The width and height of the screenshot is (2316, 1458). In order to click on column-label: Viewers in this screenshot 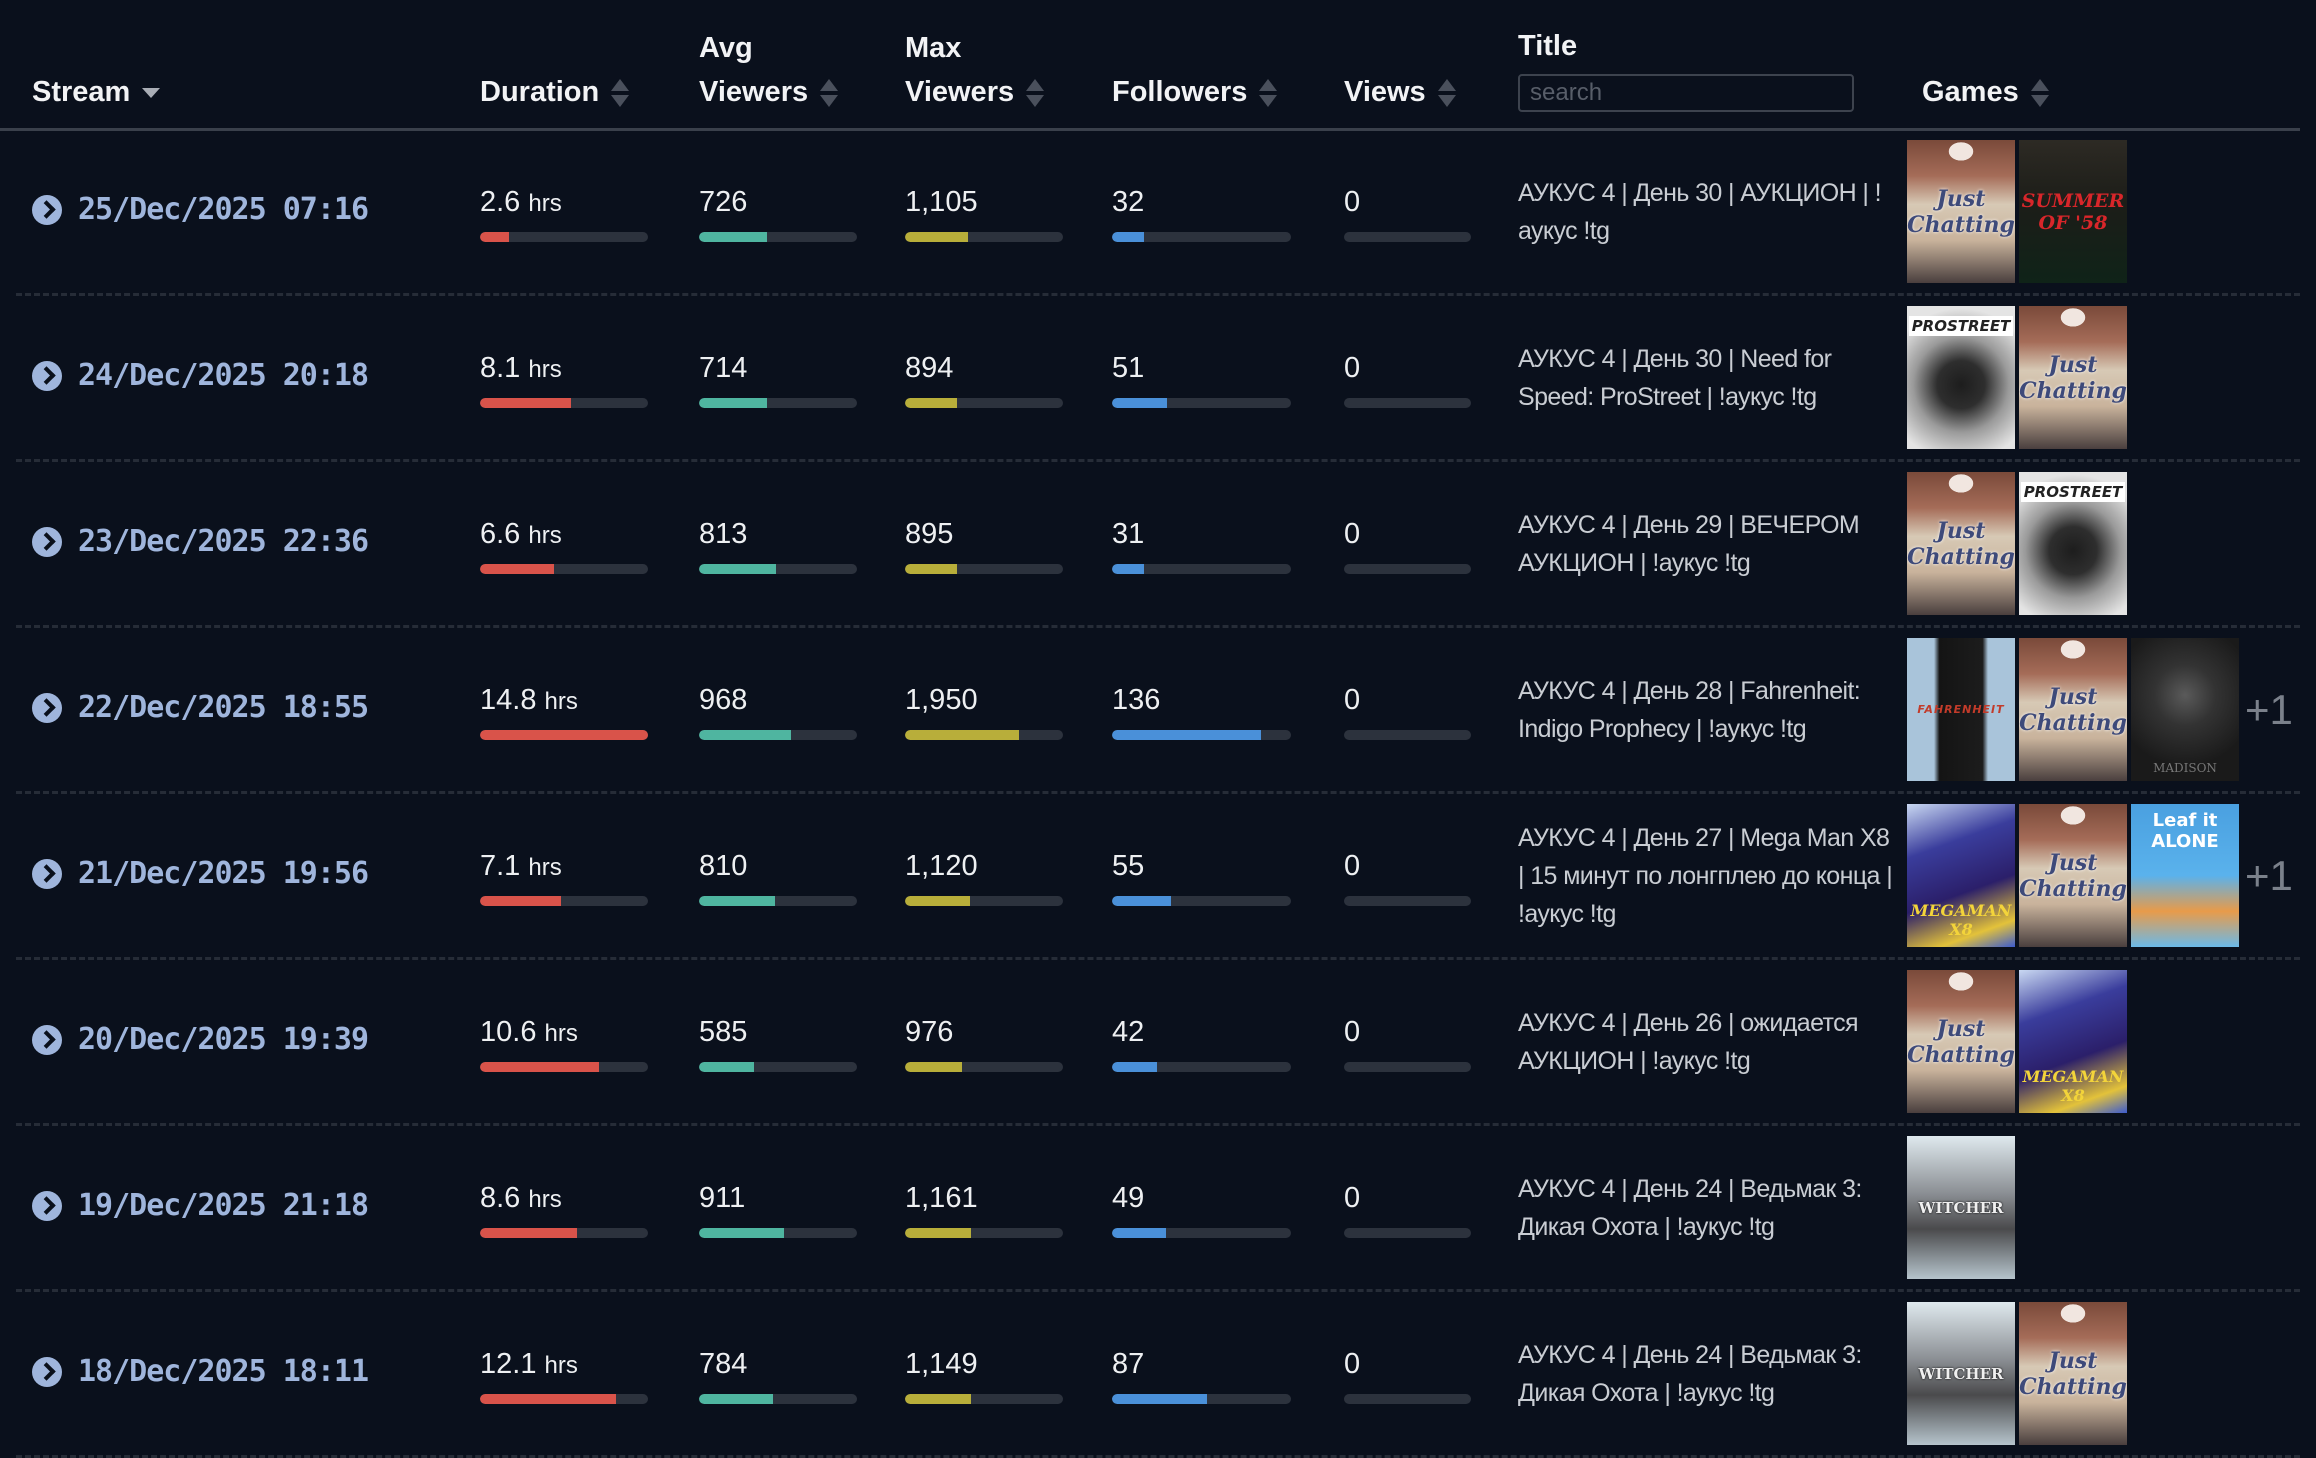, I will do `click(754, 92)`.